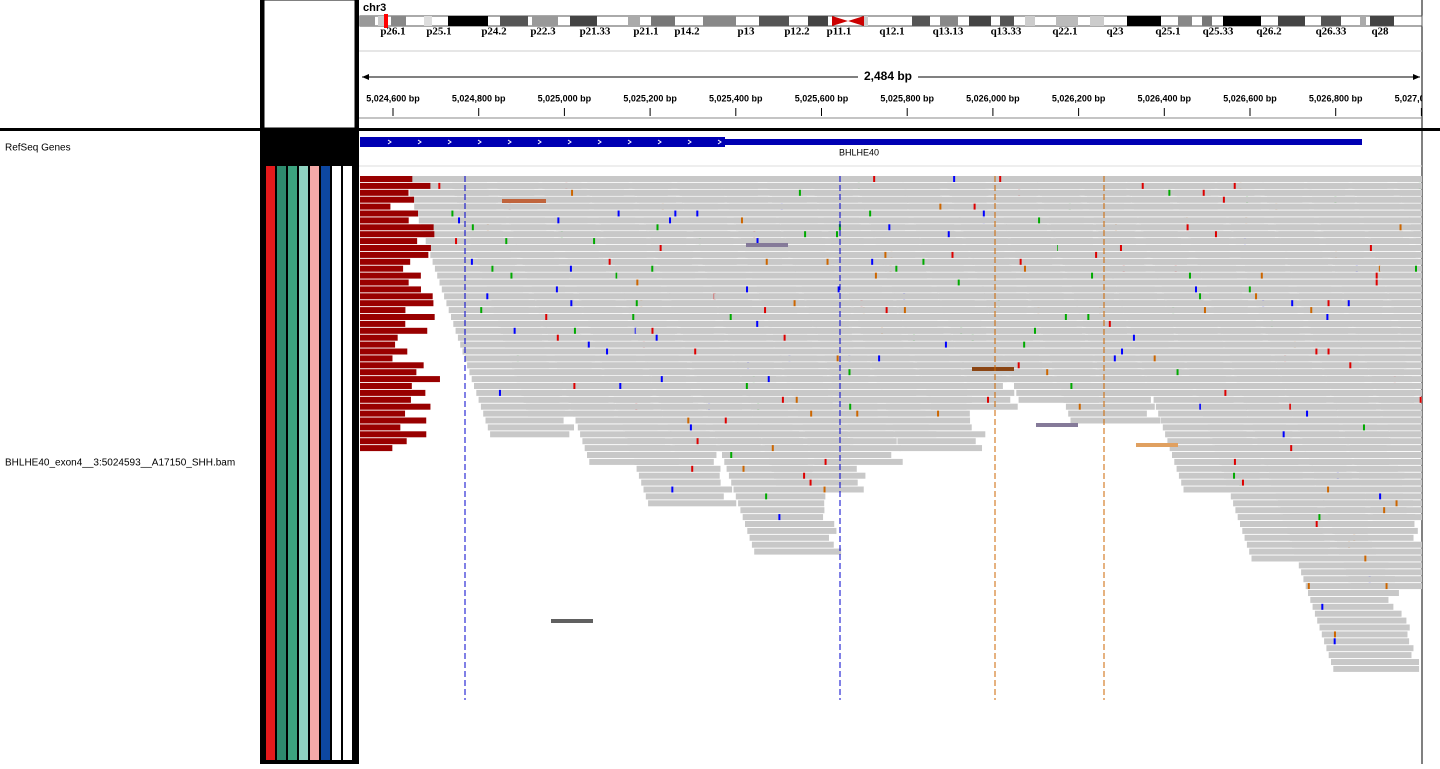  I want to click on chromosome: chr3, so click(374, 8).